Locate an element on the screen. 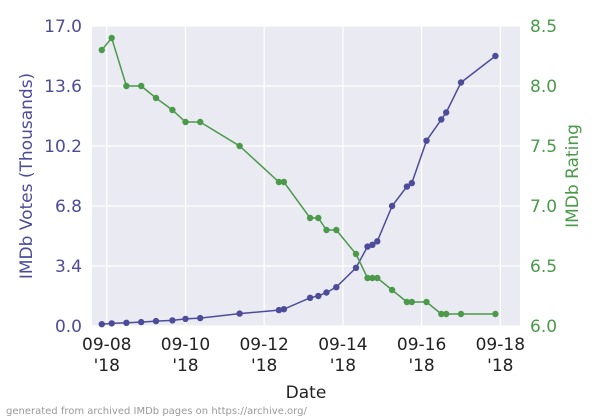 The height and width of the screenshot is (420, 600). left-axis-ticks: 0.0 3.4 6.8 10.2 13.6 17.0 is located at coordinates (63, 177).